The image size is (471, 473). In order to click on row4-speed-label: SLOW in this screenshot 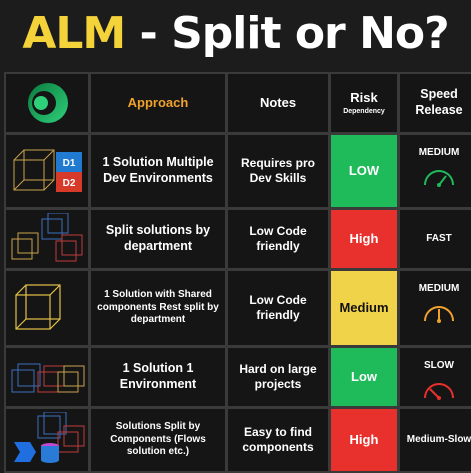, I will do `click(439, 365)`.